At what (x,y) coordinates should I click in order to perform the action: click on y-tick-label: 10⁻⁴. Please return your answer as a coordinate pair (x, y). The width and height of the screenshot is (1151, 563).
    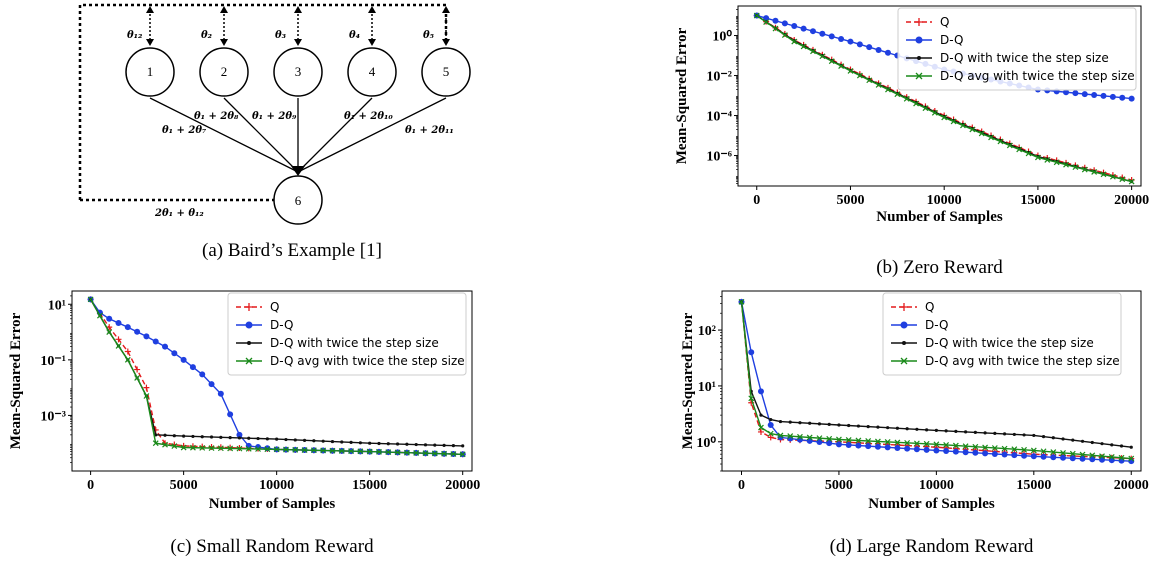
    Looking at the image, I should click on (719, 117).